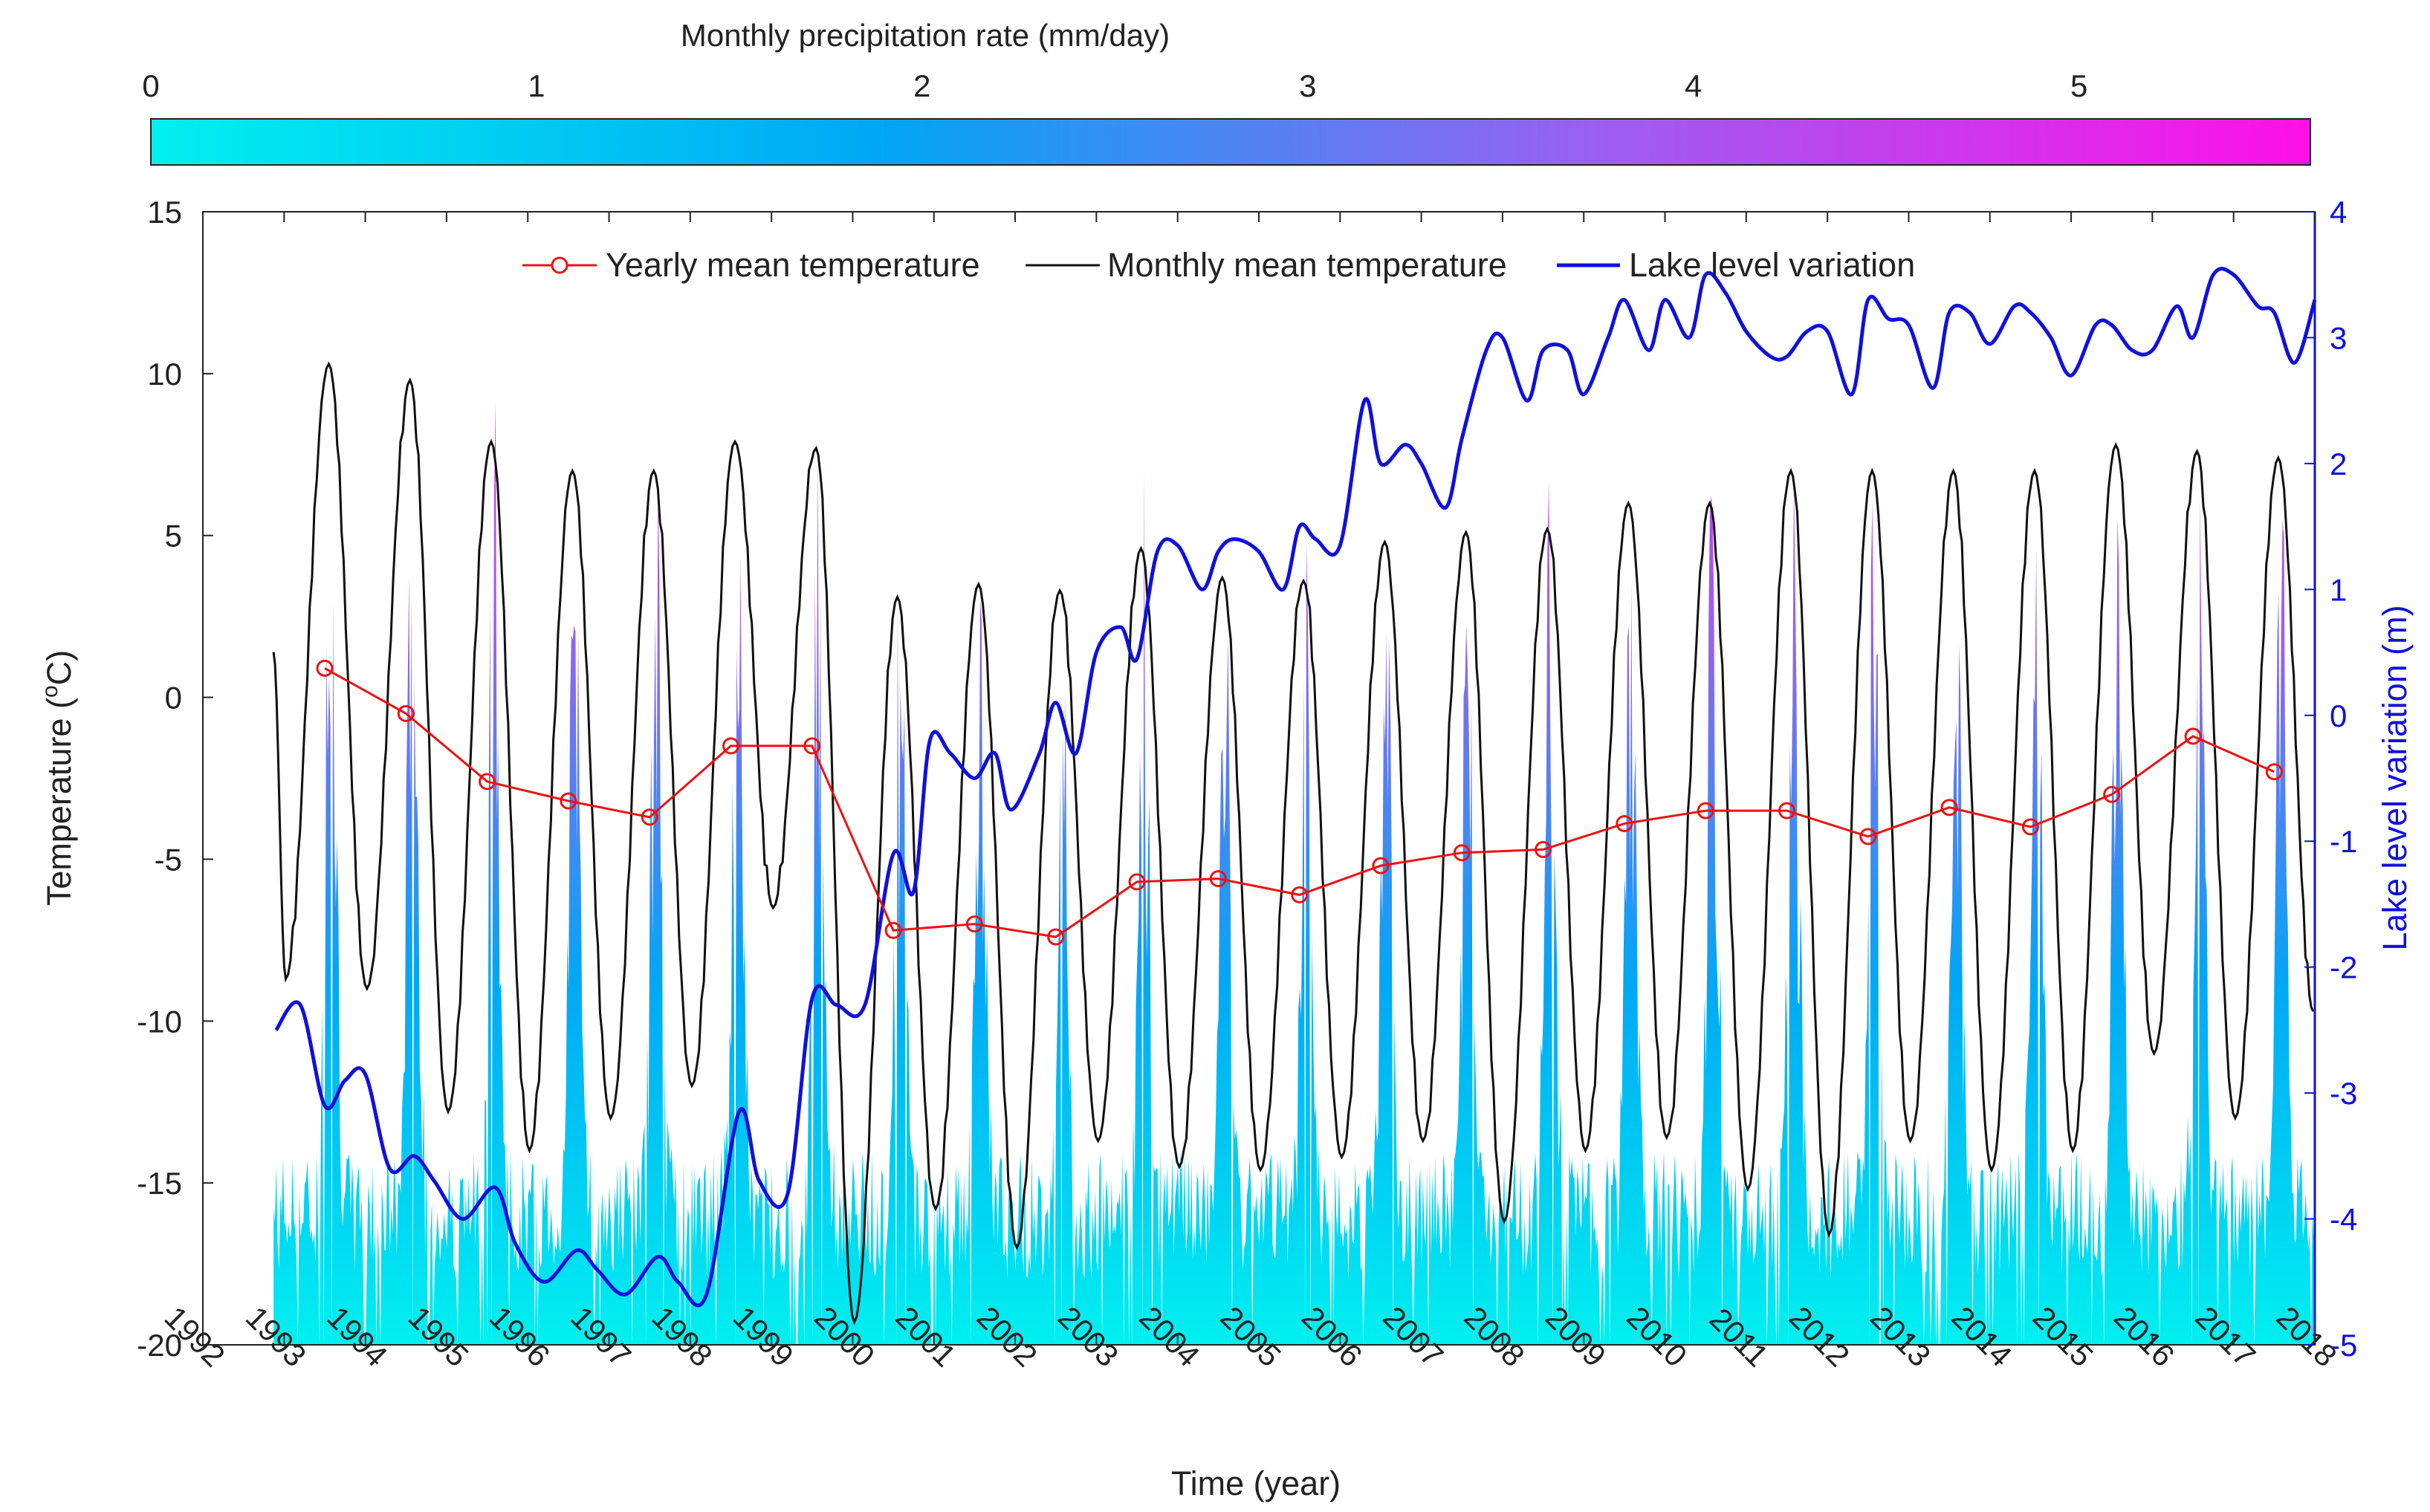 This screenshot has width=2430, height=1512. Describe the element at coordinates (559, 265) in the screenshot. I see `legend-yearly-marker` at that location.